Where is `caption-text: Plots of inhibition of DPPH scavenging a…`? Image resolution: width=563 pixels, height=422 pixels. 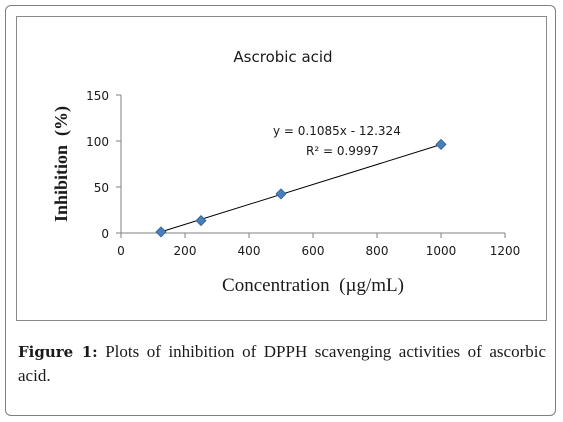
caption-text: Plots of inhibition of DPPH scavenging a… is located at coordinates (282, 363).